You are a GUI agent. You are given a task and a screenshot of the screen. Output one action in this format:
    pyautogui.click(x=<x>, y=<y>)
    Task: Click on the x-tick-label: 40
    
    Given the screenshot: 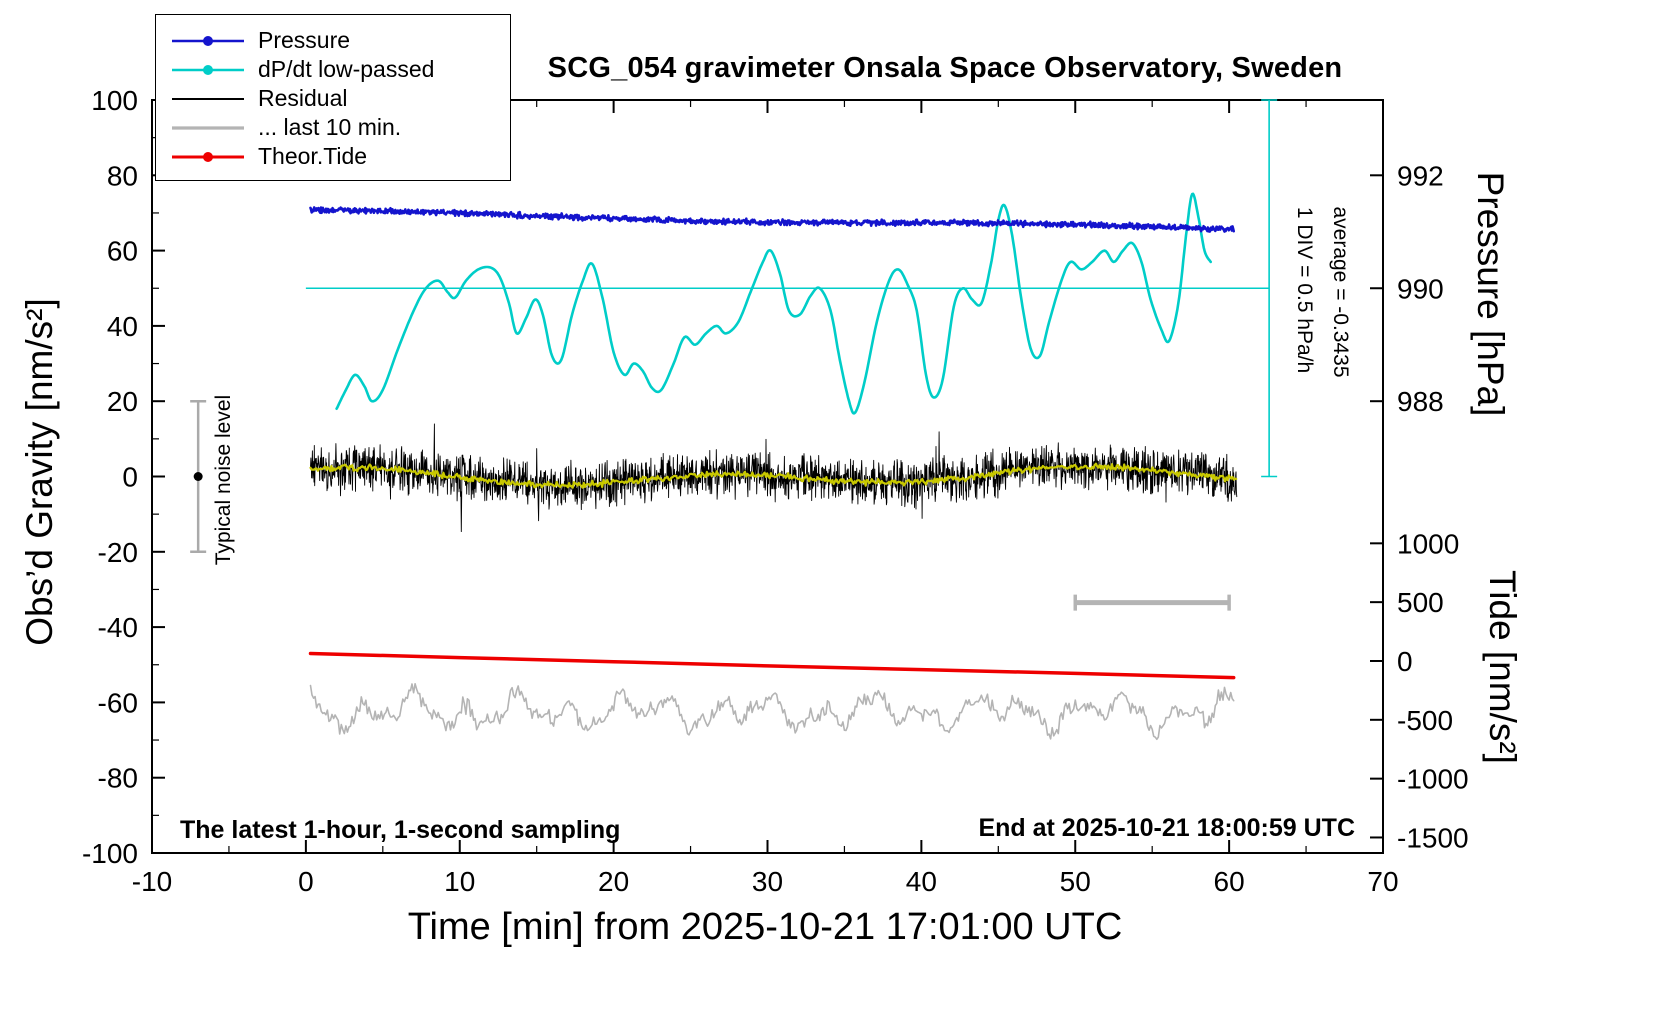 What is the action you would take?
    pyautogui.click(x=921, y=881)
    